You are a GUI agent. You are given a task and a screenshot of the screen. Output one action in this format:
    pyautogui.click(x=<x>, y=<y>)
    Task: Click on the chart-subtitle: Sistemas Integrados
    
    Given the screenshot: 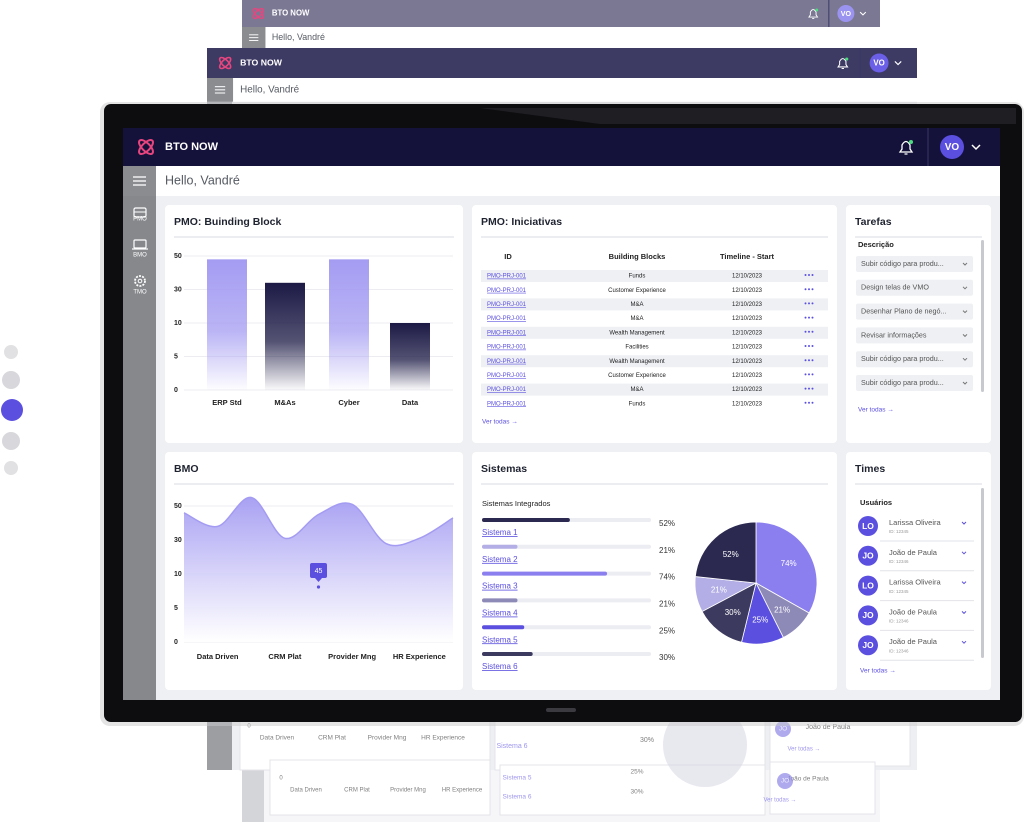 What is the action you would take?
    pyautogui.click(x=516, y=503)
    